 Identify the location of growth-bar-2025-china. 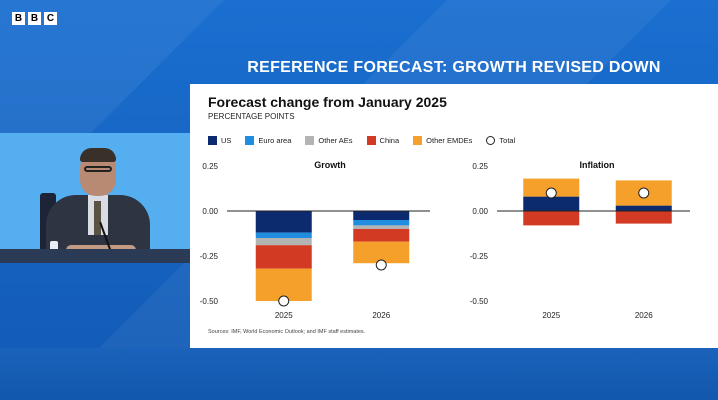
(283, 257).